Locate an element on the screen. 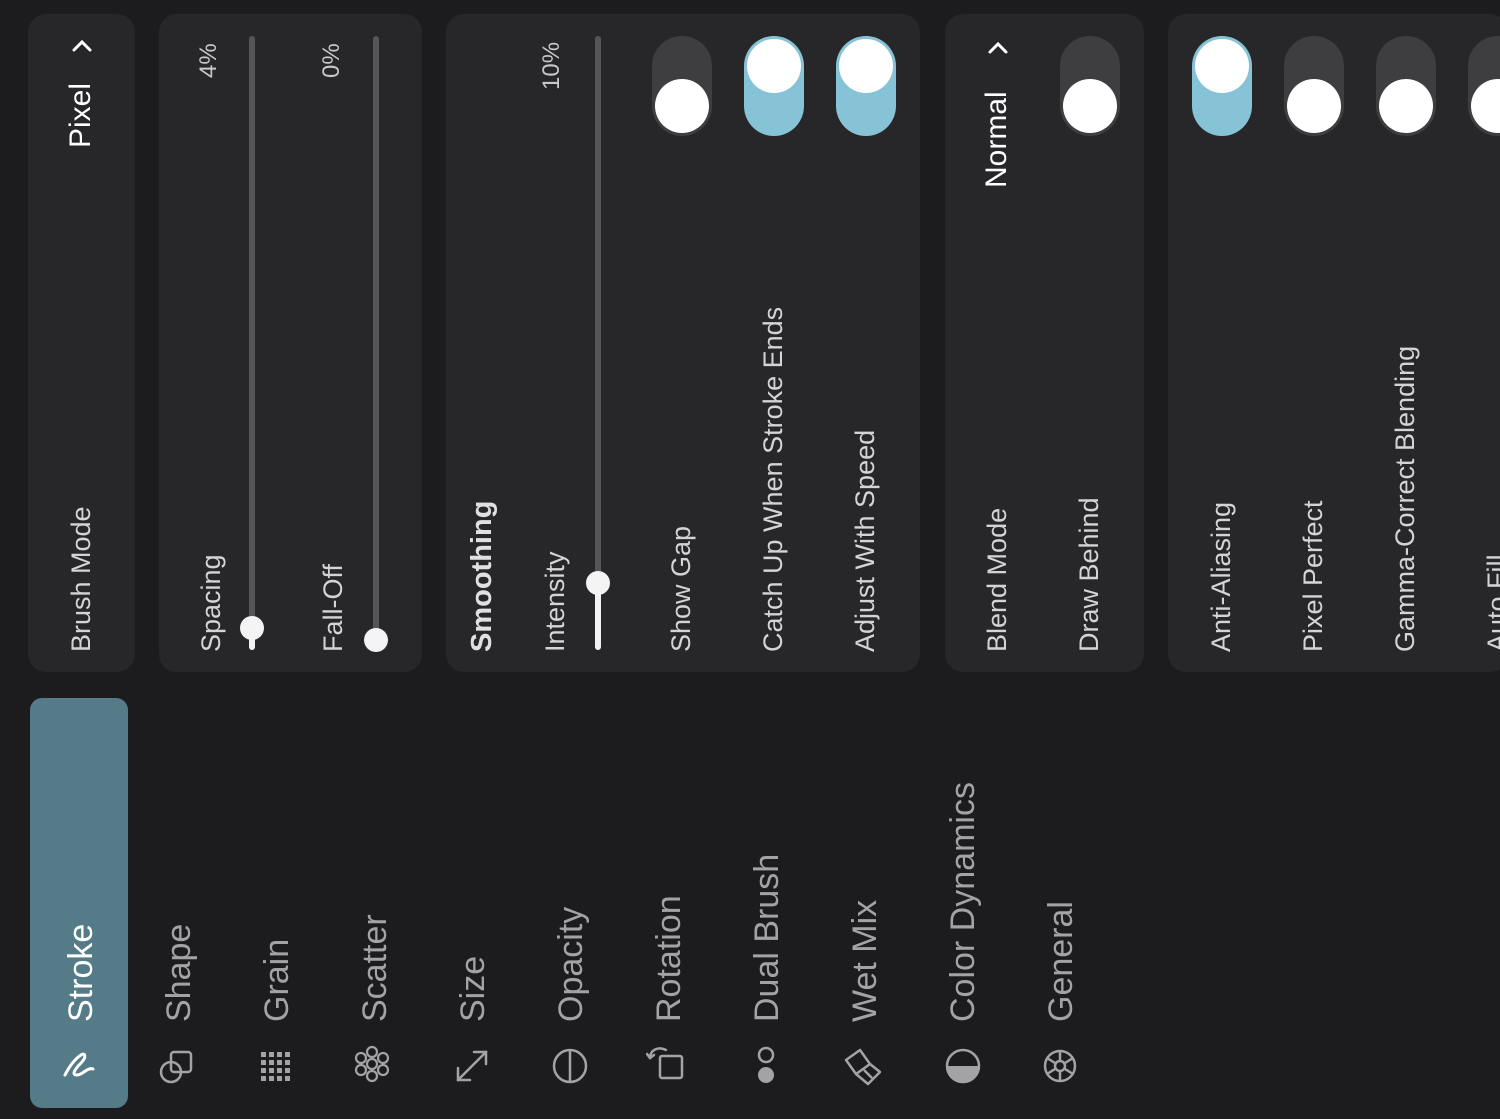  nav-label-opacity: Opacity is located at coordinates (571, 964).